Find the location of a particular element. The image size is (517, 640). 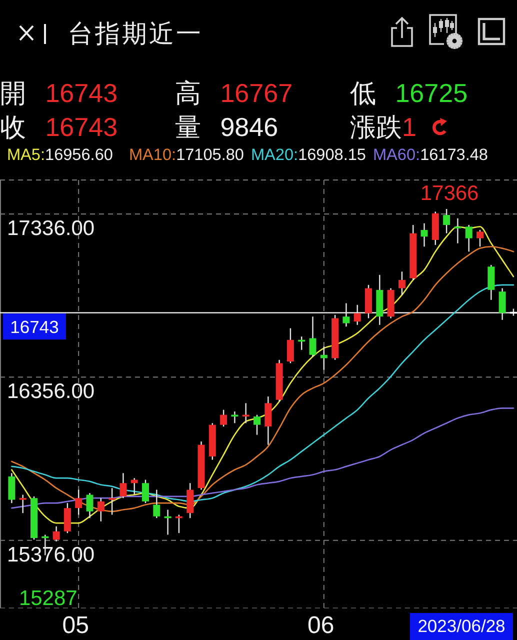

text: MA10:17105.80 is located at coordinates (186, 155).